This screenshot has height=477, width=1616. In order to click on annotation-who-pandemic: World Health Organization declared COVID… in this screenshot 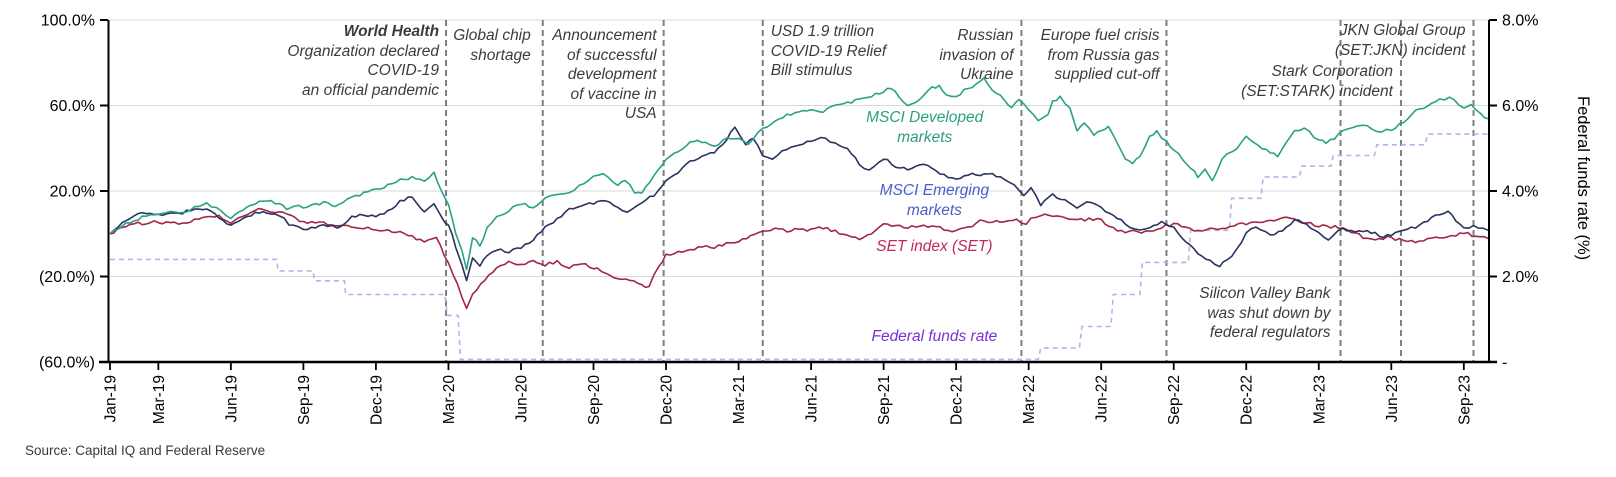, I will do `click(363, 61)`.